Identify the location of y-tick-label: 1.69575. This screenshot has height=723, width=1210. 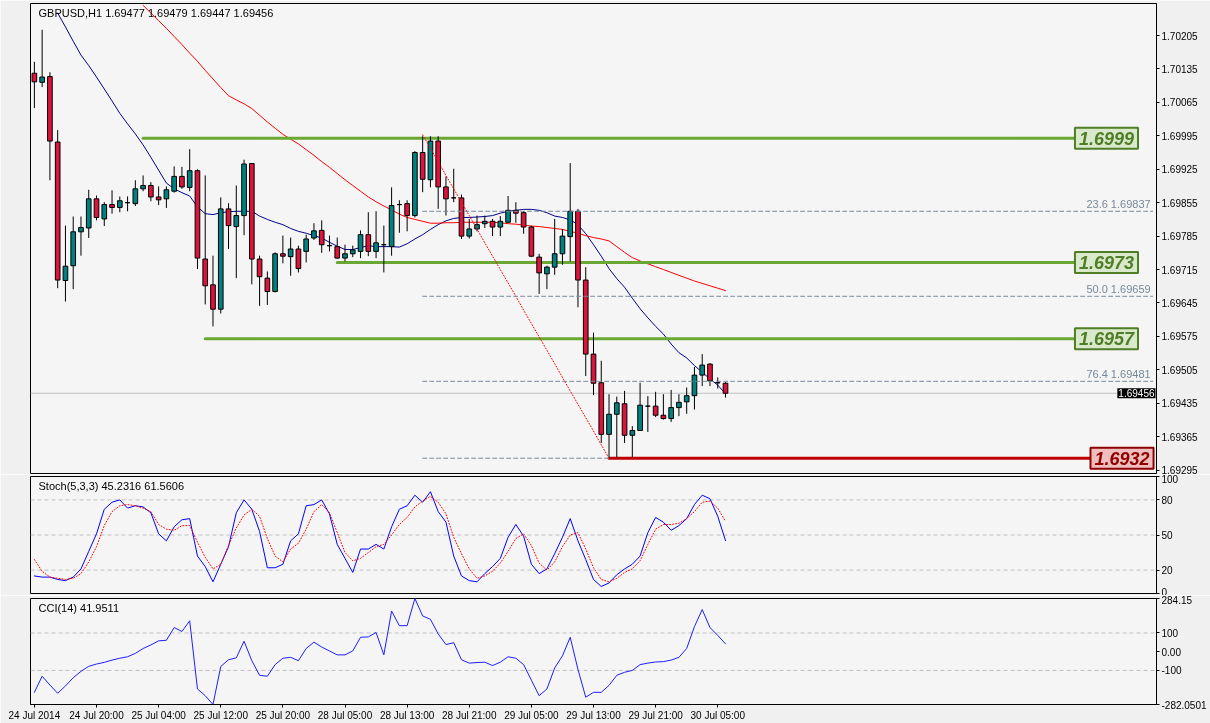
(1180, 337).